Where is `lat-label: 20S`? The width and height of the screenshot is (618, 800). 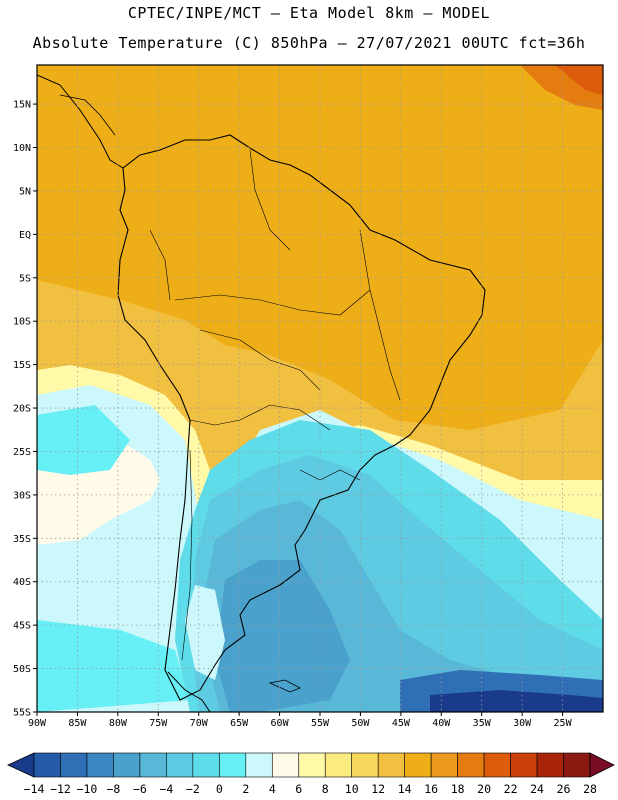 lat-label: 20S is located at coordinates (22, 409).